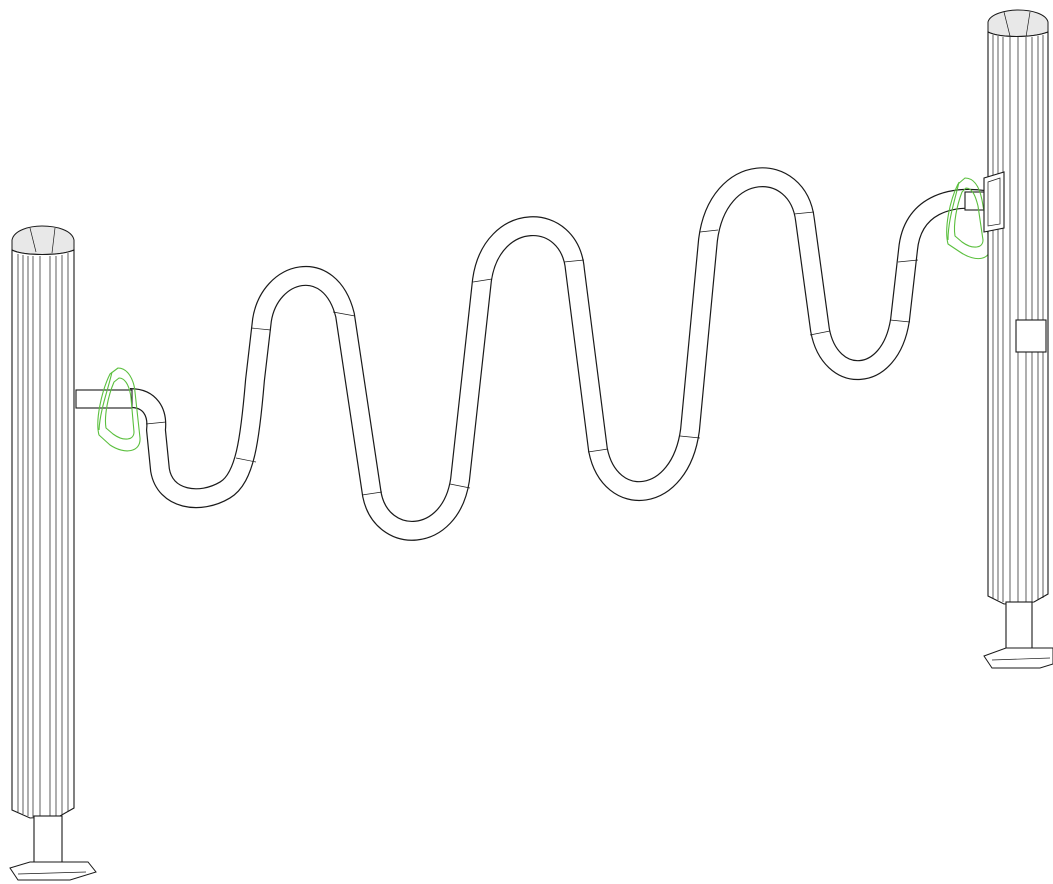 This screenshot has height=884, width=1053. Describe the element at coordinates (1018, 339) in the screenshot. I see `right-post` at that location.